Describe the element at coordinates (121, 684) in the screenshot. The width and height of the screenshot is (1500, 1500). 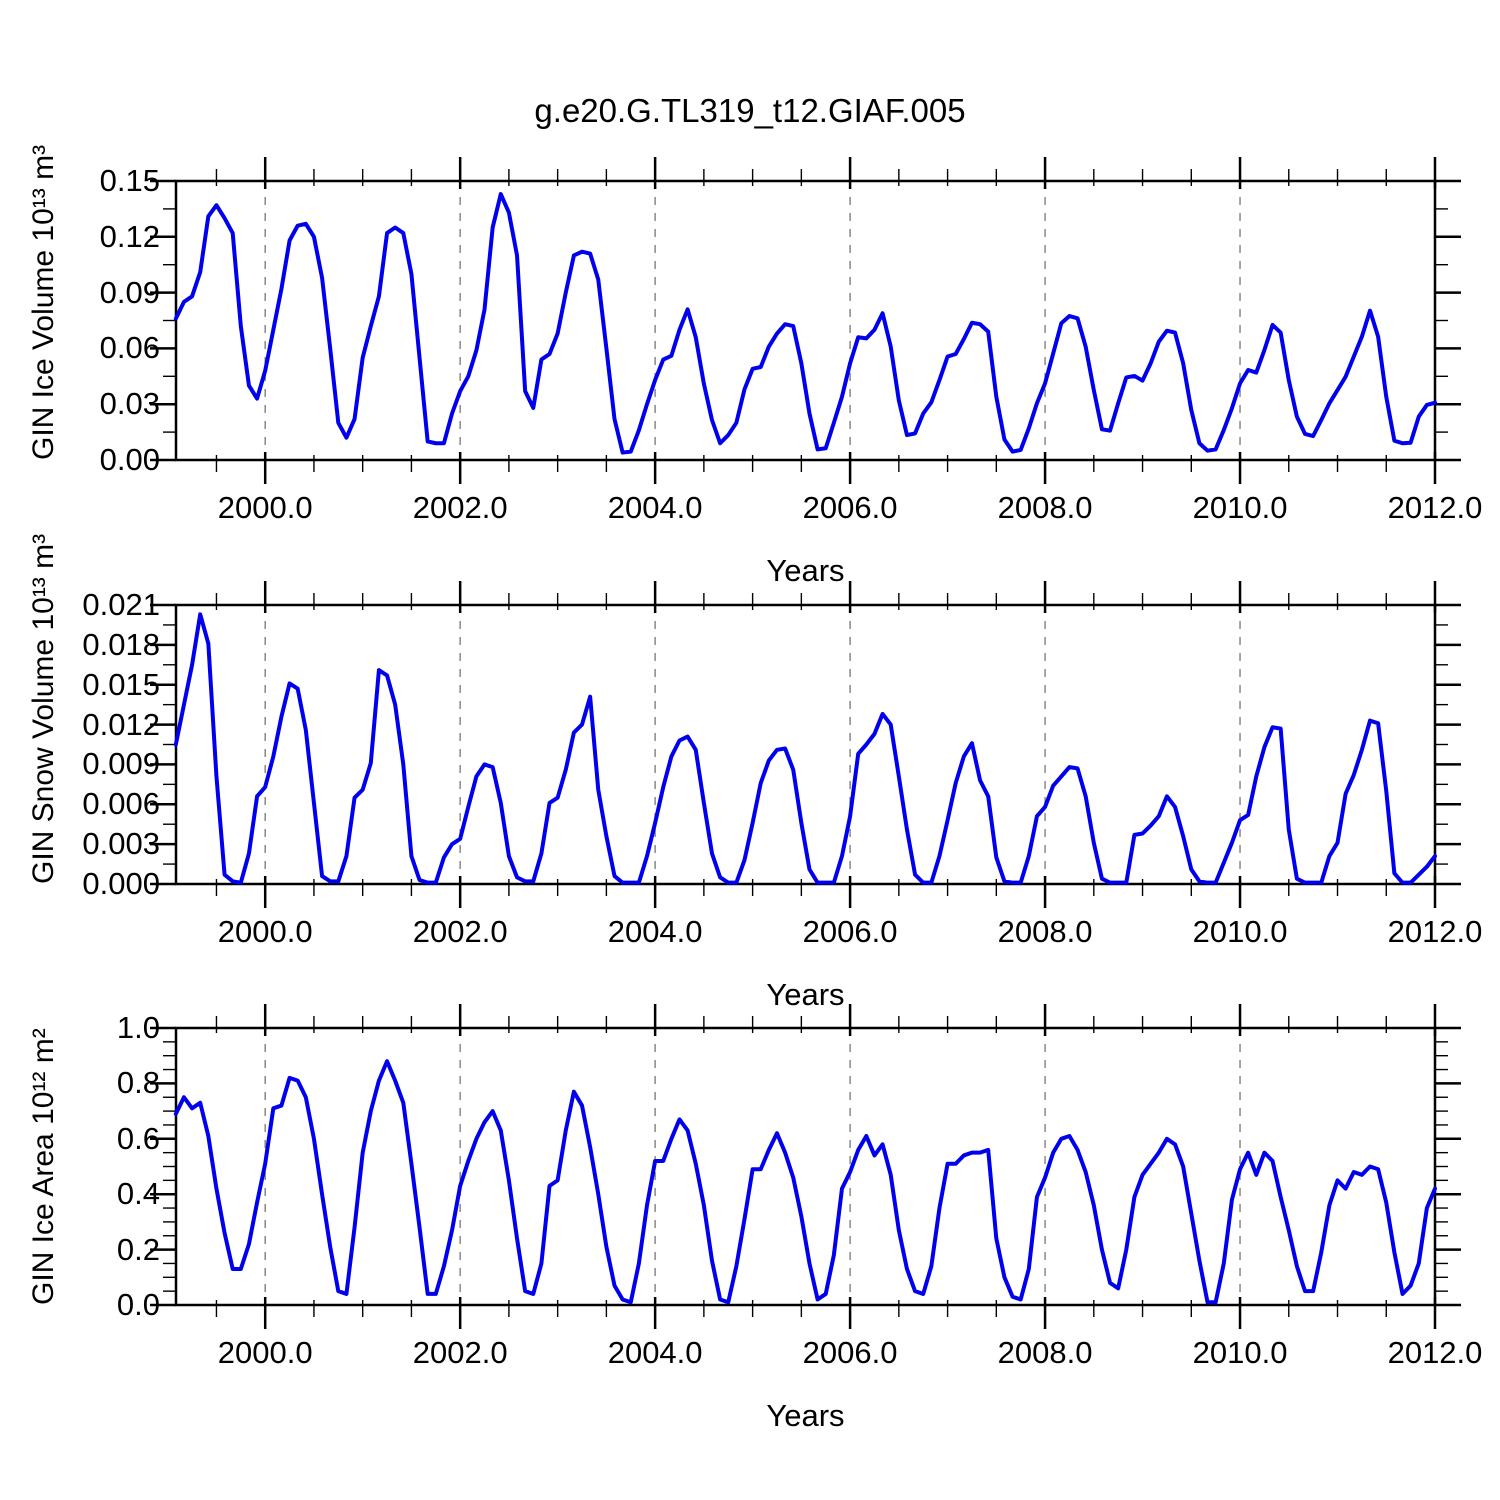
I see `y-tick-label: 0.015` at that location.